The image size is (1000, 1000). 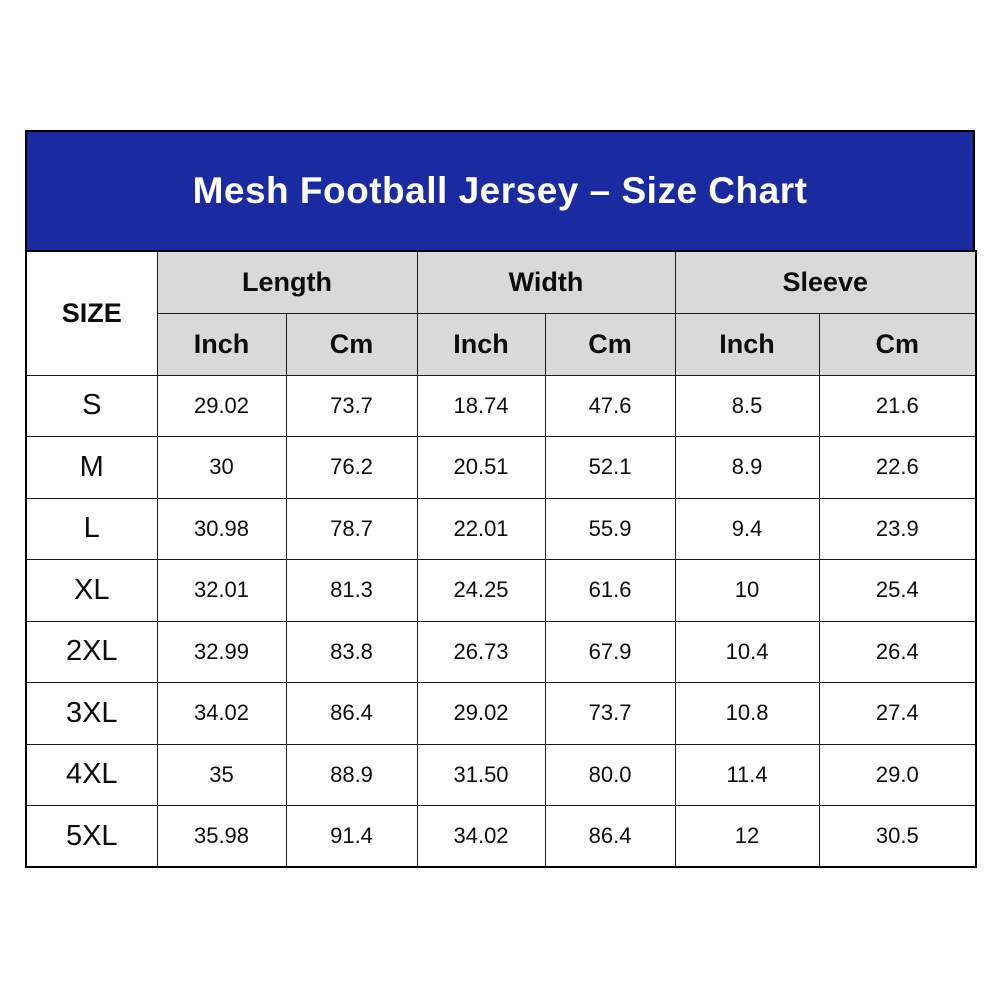 What do you see at coordinates (91, 713) in the screenshot?
I see `size-label: 3XL` at bounding box center [91, 713].